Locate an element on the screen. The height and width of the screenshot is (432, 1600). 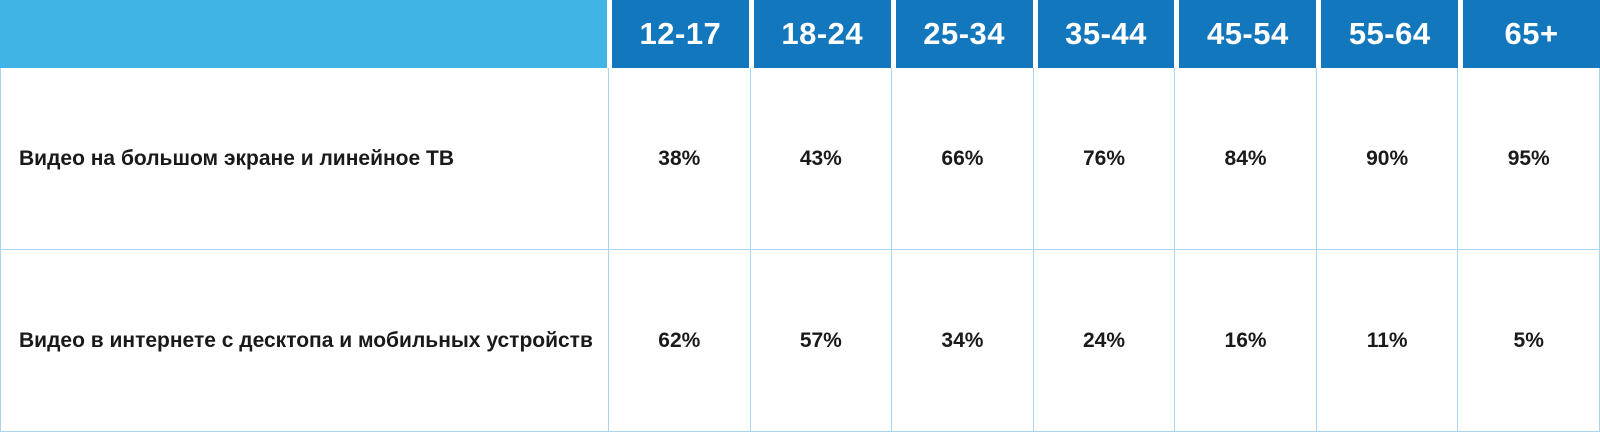
column-header-25-34: 25-34 is located at coordinates (961, 34).